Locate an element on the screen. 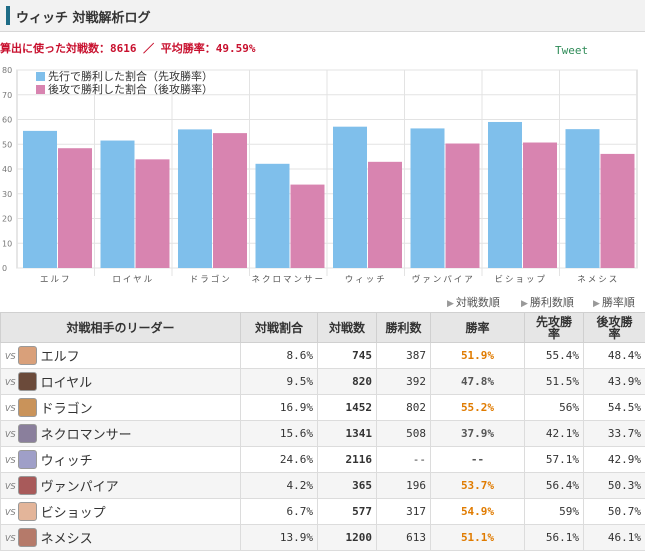 This screenshot has height=551, width=645. cell-share: 13.9% is located at coordinates (279, 538).